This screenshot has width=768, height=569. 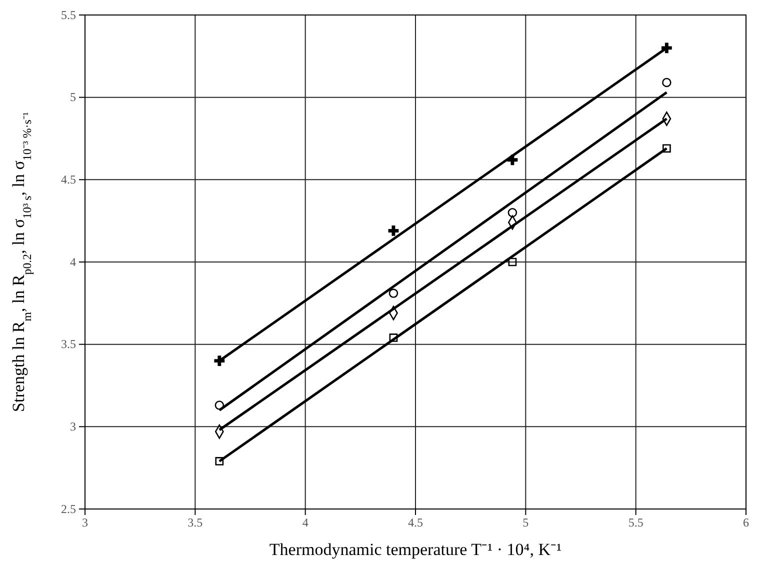 I want to click on y-tick-label: 2.5, so click(x=68, y=509).